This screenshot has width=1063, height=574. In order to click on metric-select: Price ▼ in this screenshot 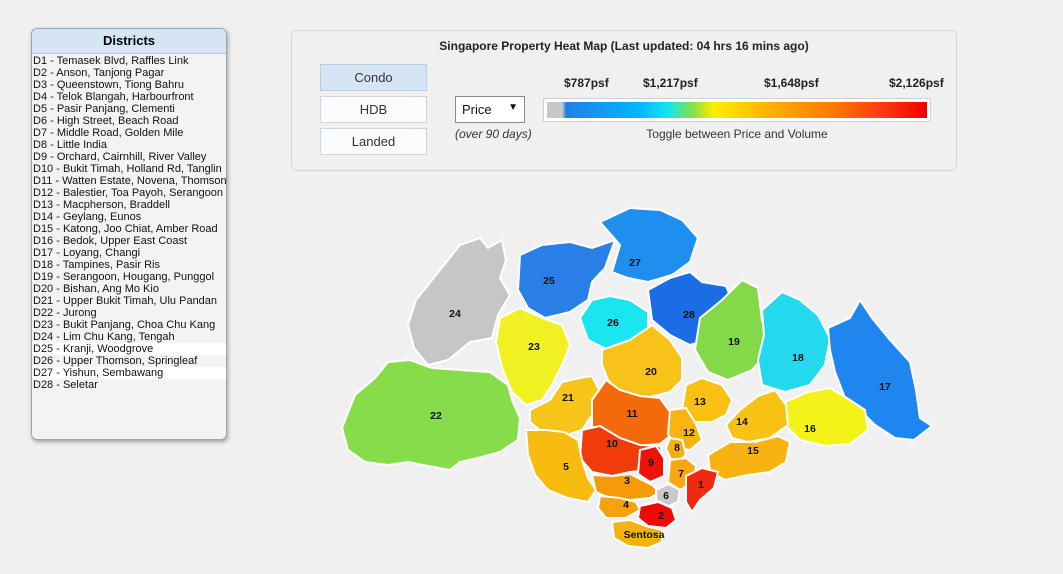, I will do `click(490, 109)`.